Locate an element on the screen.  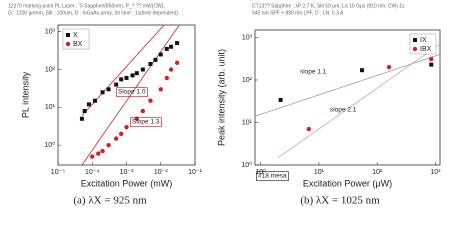
annotation: Slope 1.3 is located at coordinates (146, 122).